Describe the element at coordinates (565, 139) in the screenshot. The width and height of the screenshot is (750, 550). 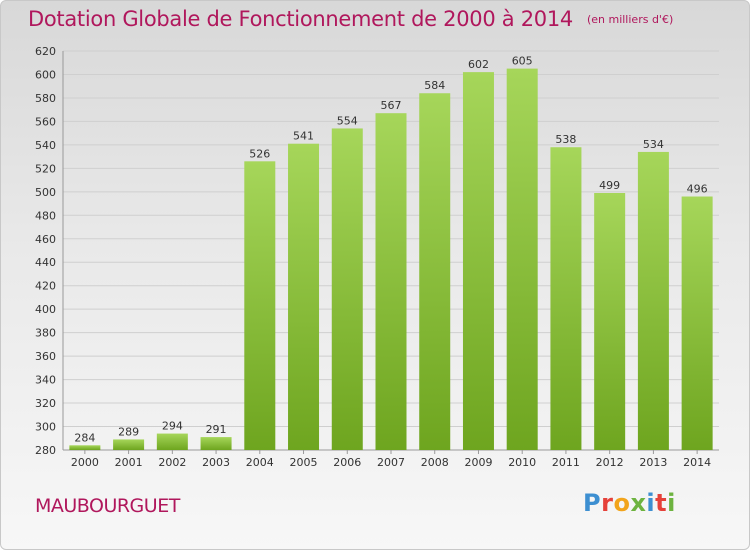
I see `bar-value-label: 538` at that location.